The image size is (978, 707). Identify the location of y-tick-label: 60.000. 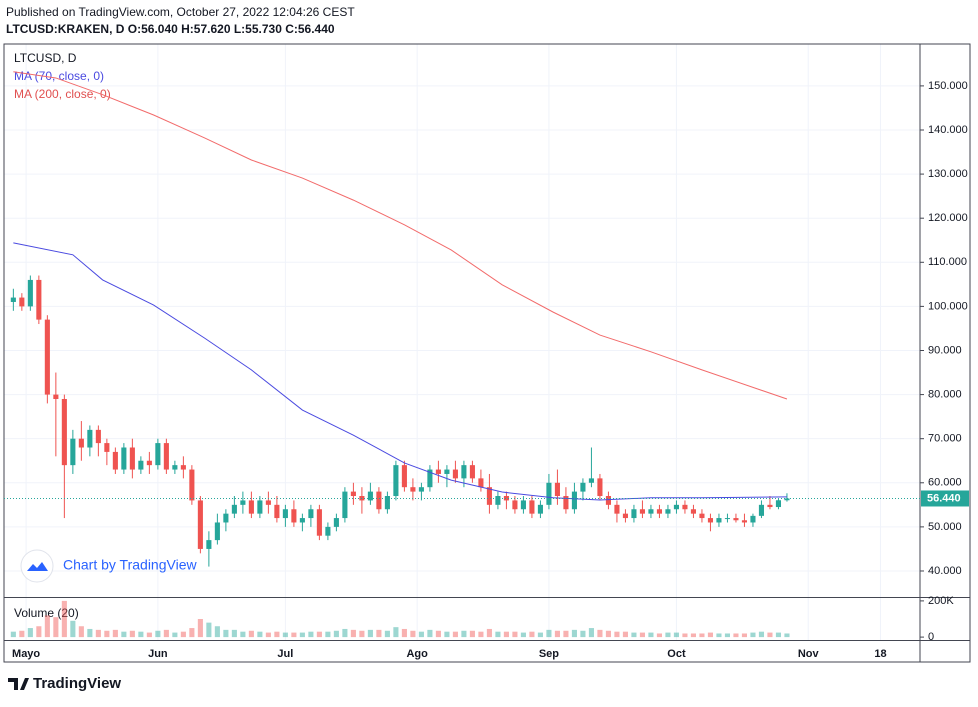
(945, 483).